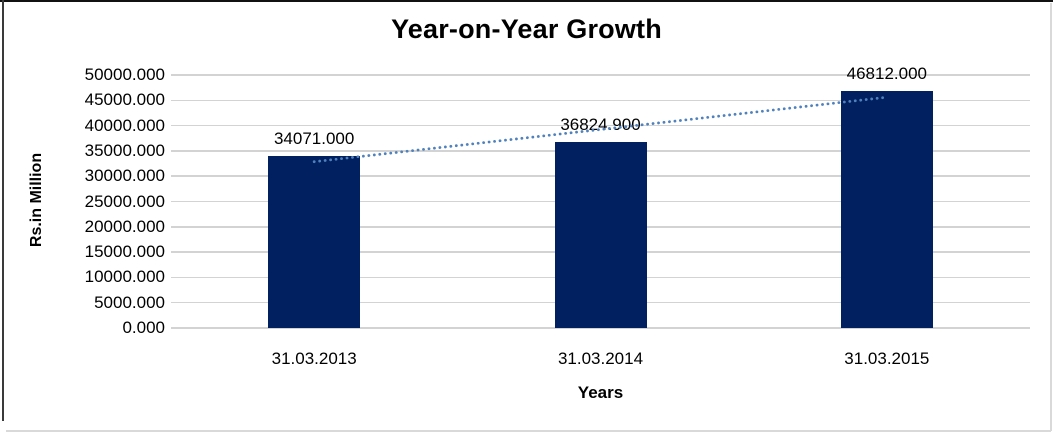 The image size is (1053, 433). I want to click on y-tick-label: 20000.000, so click(124, 226).